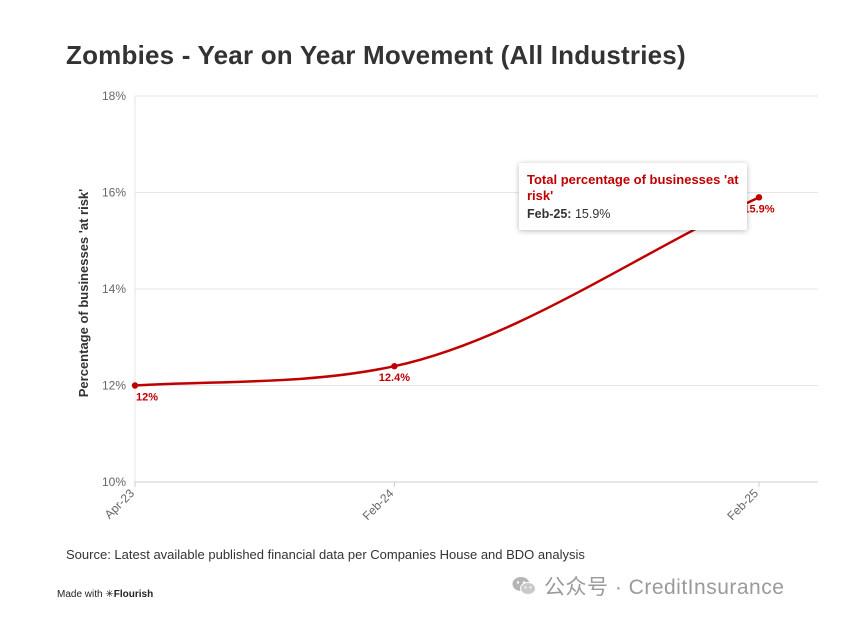 The width and height of the screenshot is (865, 620). What do you see at coordinates (524, 586) in the screenshot?
I see `wechat-icon` at bounding box center [524, 586].